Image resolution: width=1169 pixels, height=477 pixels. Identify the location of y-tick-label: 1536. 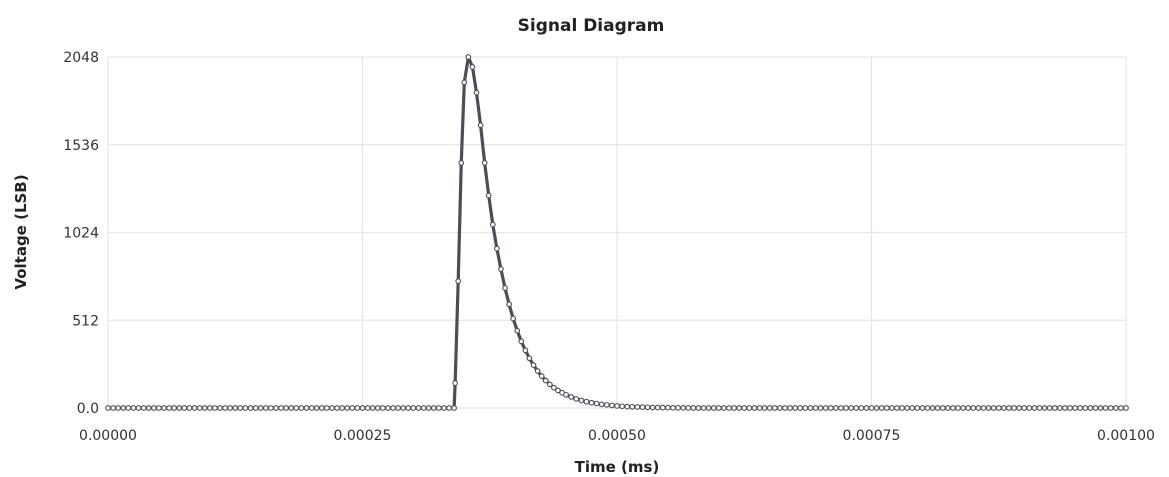
(81, 146).